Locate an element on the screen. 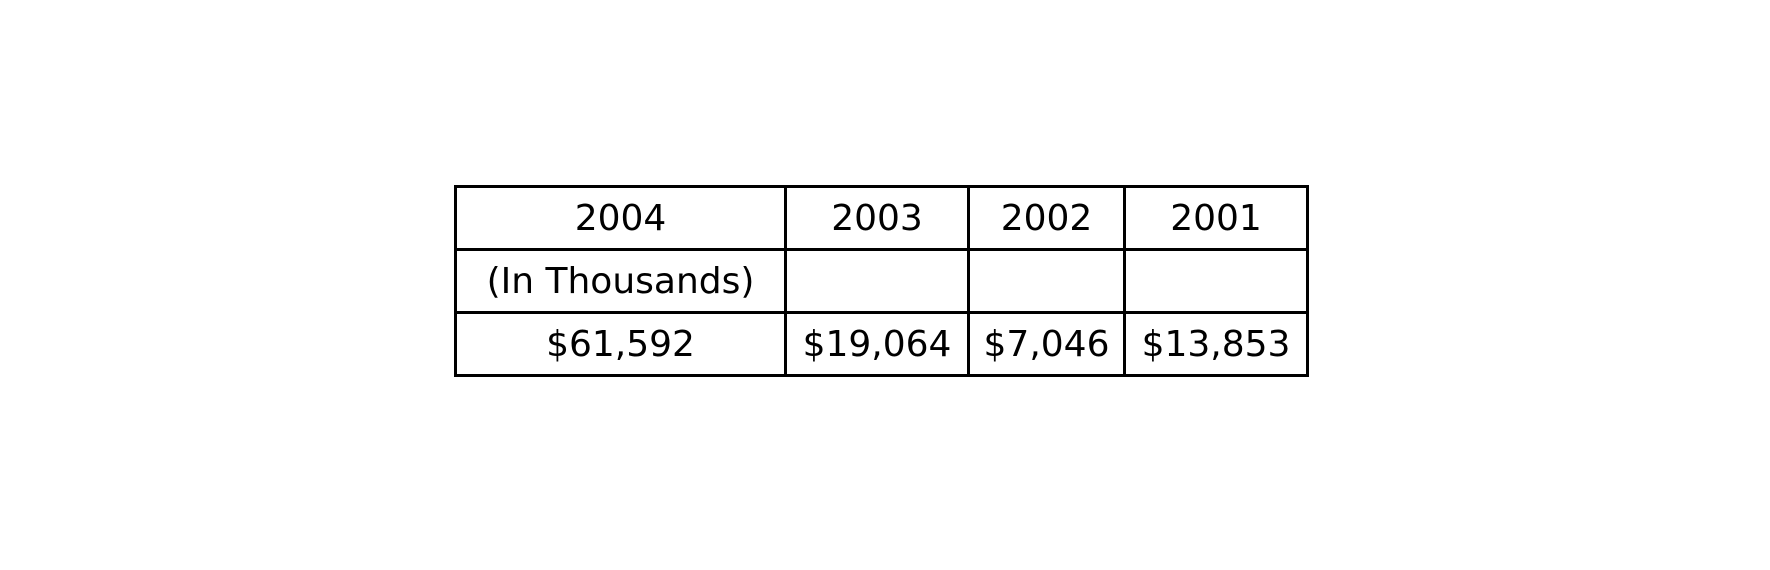 This screenshot has height=570, width=1770. header-row: 2004 2003 2002 2001 is located at coordinates (881, 218).